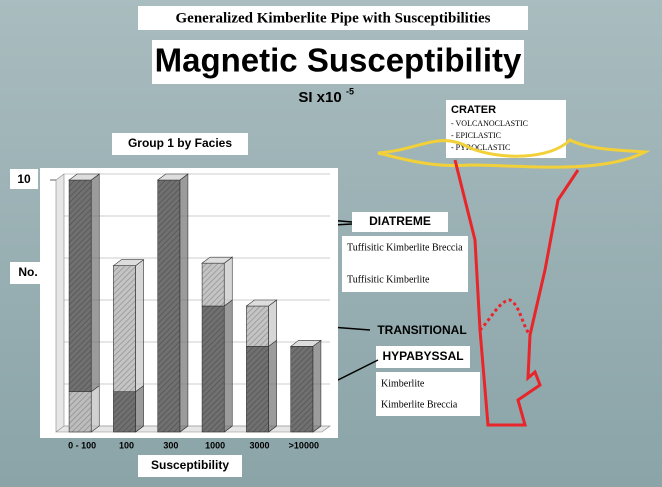 The height and width of the screenshot is (487, 662). I want to click on y-axis-label: No., so click(27, 272).